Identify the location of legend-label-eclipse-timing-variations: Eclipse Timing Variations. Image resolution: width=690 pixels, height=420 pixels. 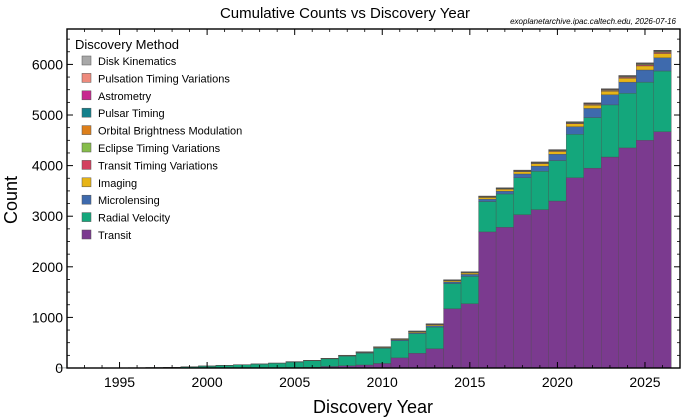
(159, 149).